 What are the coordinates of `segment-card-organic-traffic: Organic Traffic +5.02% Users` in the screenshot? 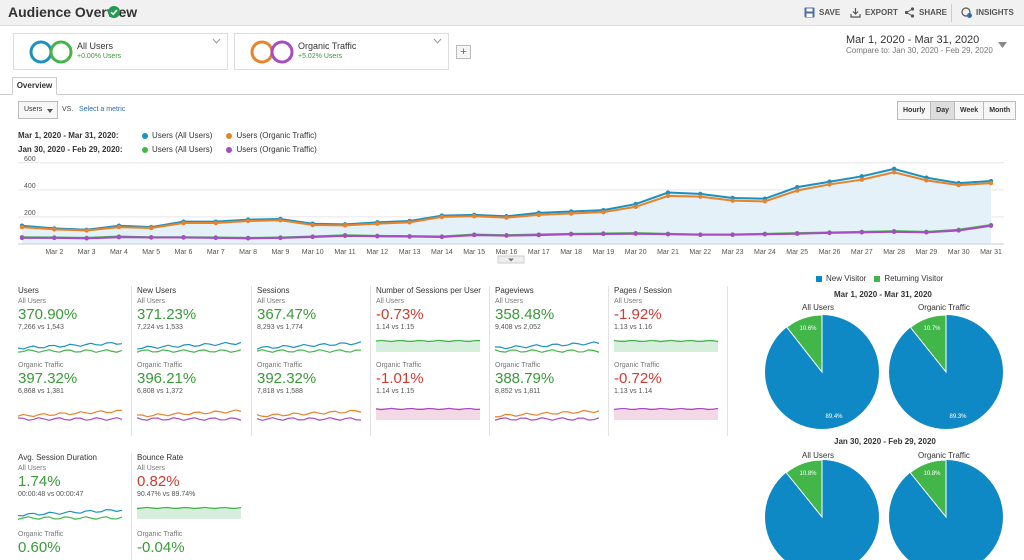 It's located at (341, 51).